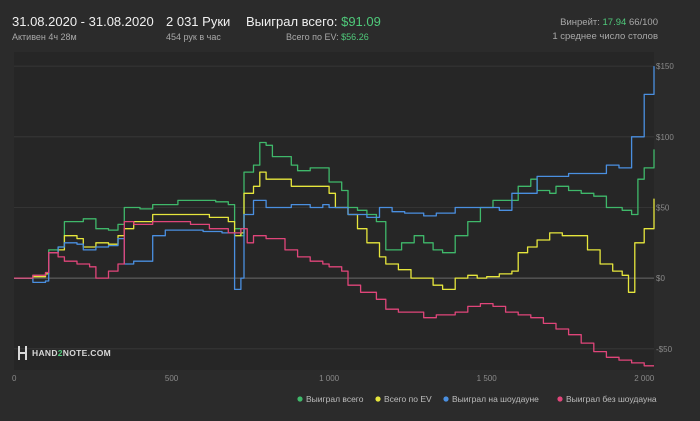  Describe the element at coordinates (614, 22) in the screenshot. I see `winrate-value: 17.94` at that location.